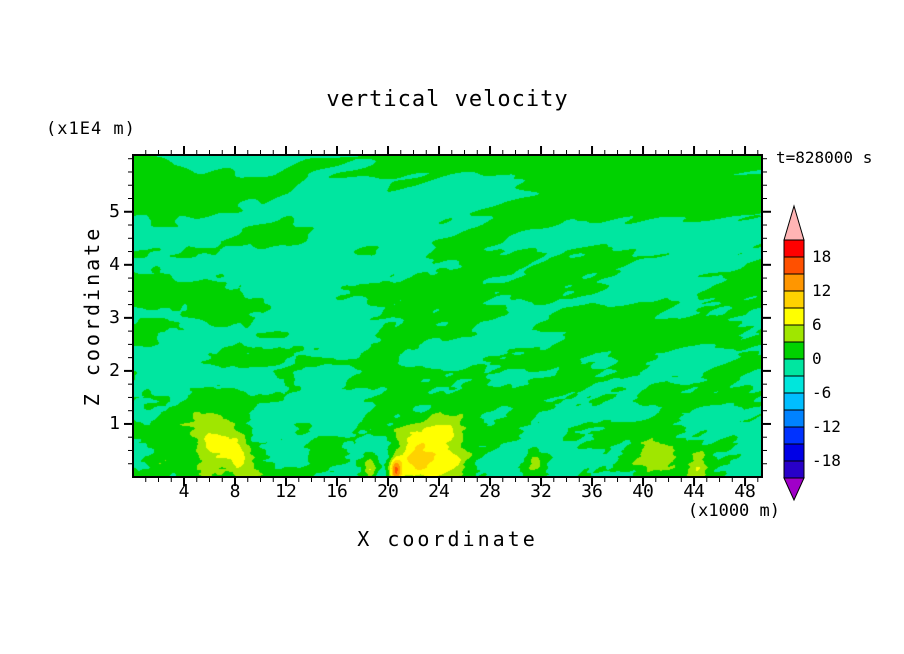  Describe the element at coordinates (447, 99) in the screenshot. I see `chart-title: vertical velocity` at that location.